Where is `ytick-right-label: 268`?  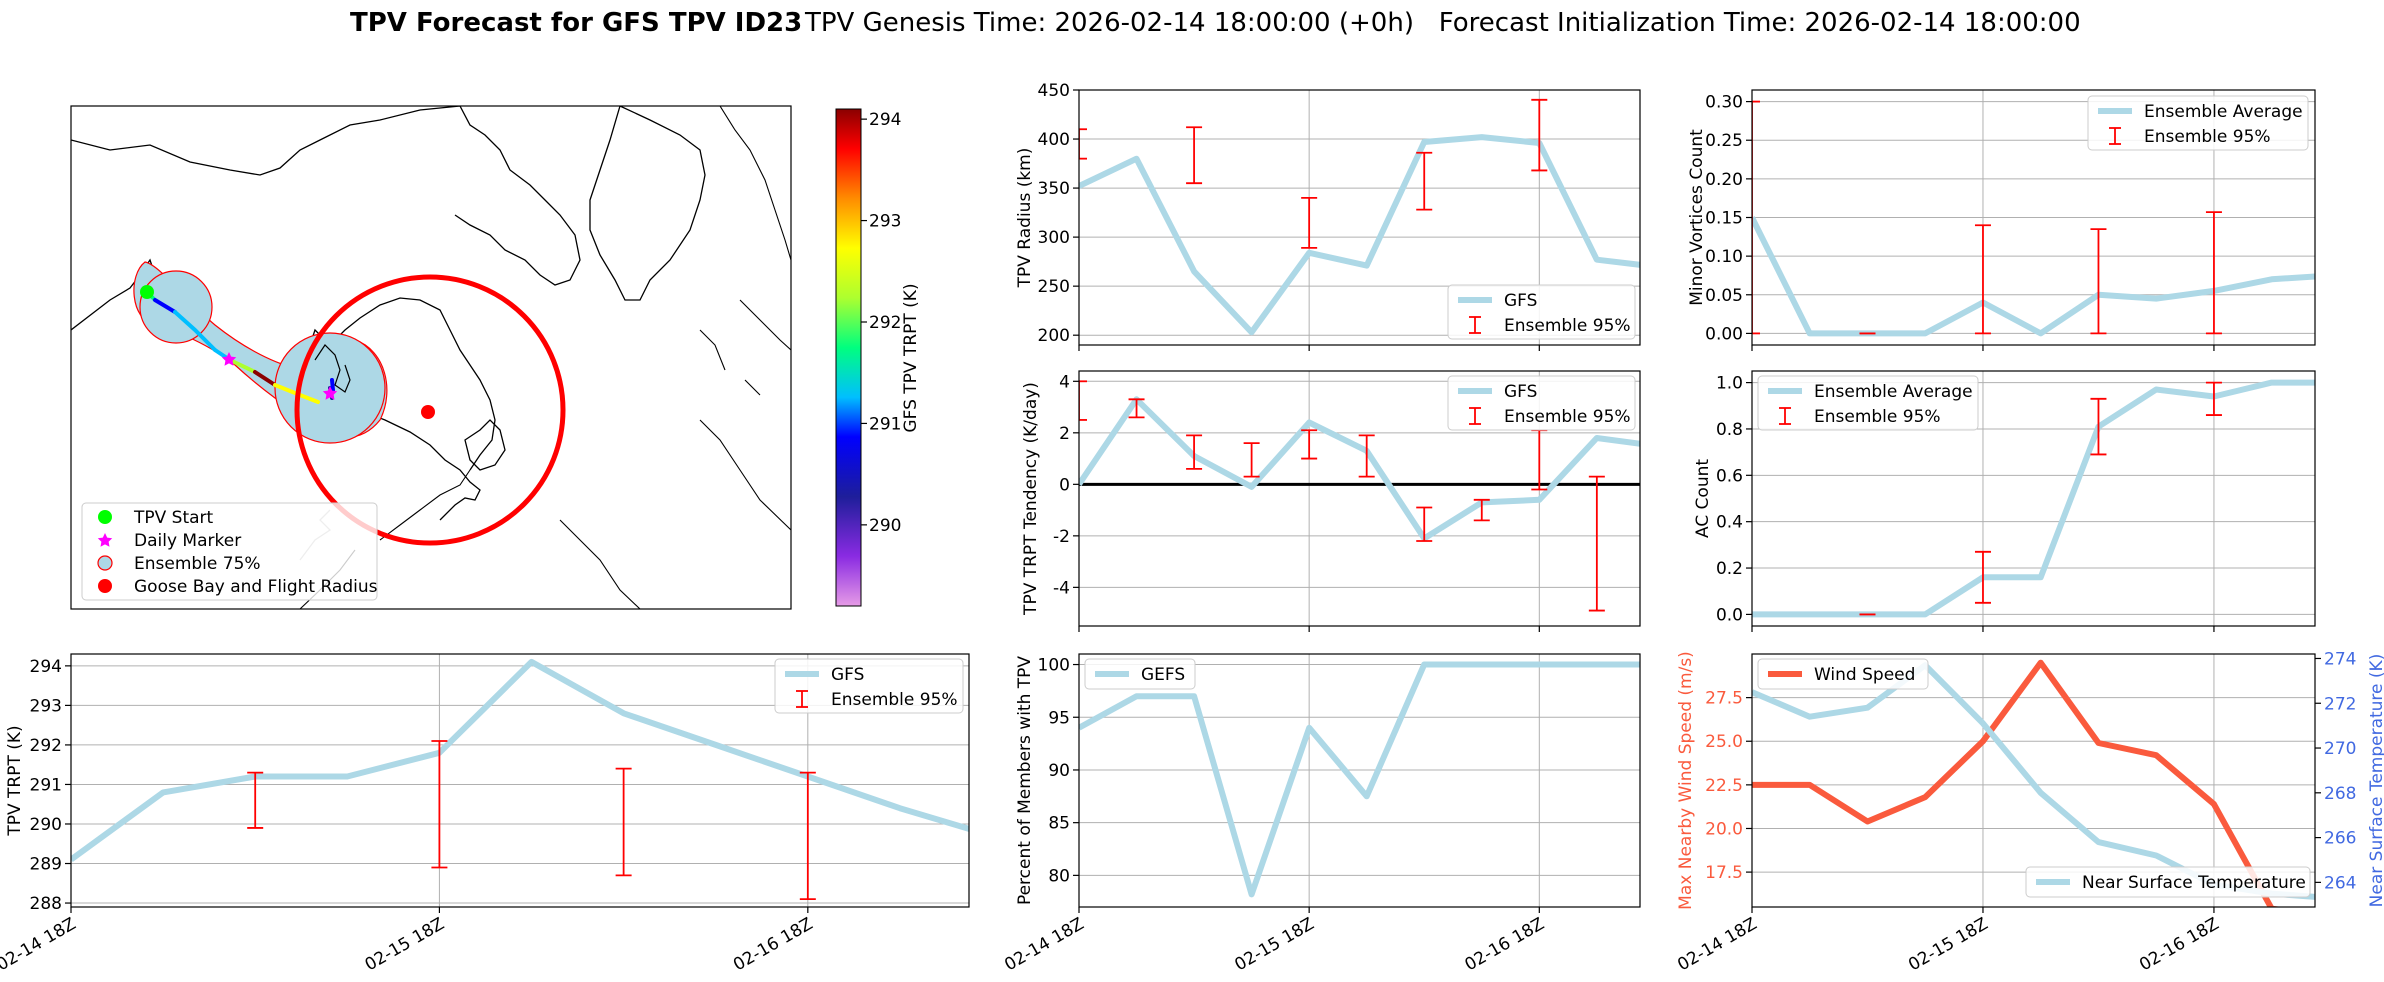 ytick-right-label: 268 is located at coordinates (2340, 794).